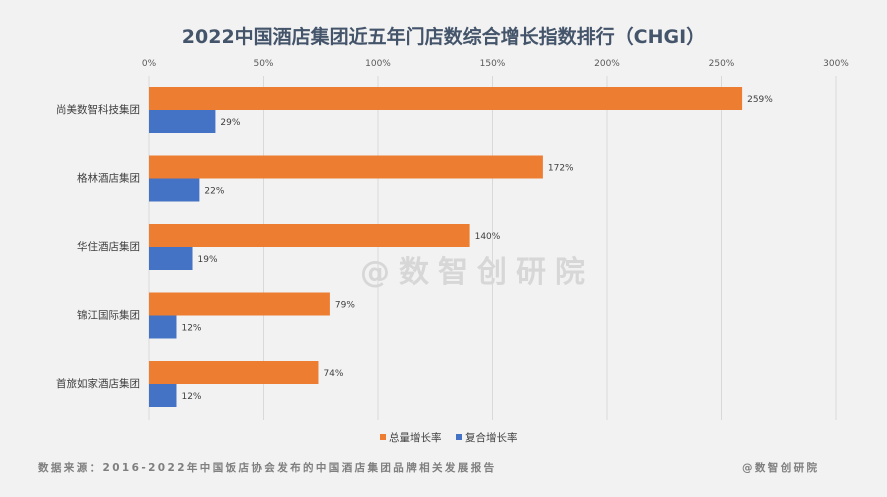 This screenshot has width=887, height=497. Describe the element at coordinates (208, 260) in the screenshot. I see `data-label: 19%` at that location.